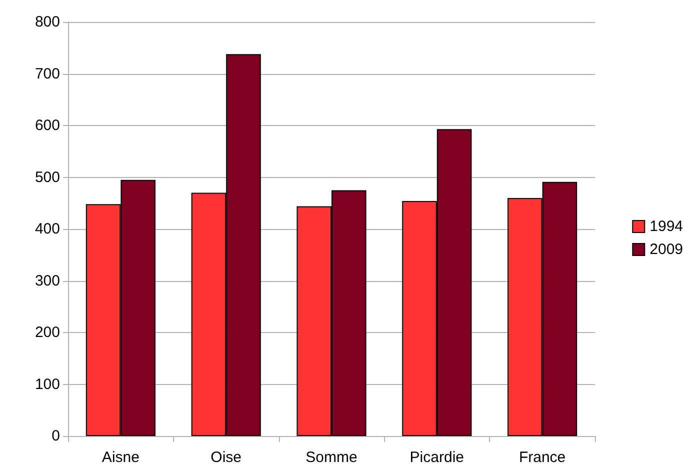  What do you see at coordinates (667, 249) in the screenshot?
I see `legend-label: 2009` at bounding box center [667, 249].